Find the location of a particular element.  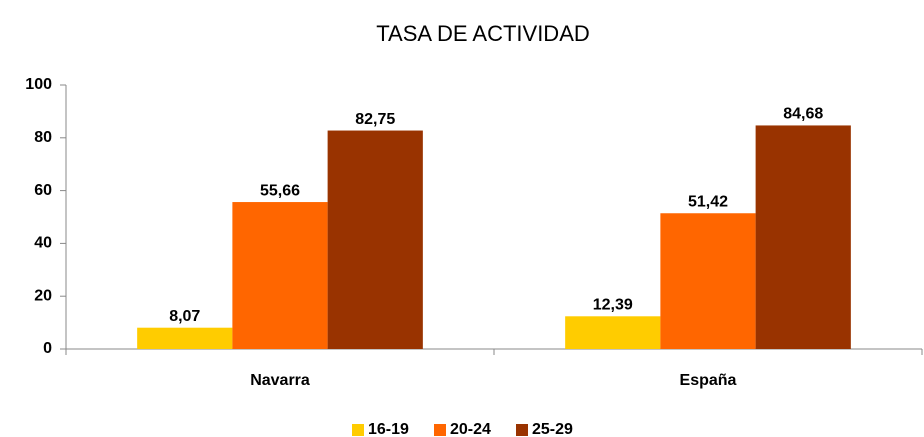

data-label: 51,42 is located at coordinates (708, 201).